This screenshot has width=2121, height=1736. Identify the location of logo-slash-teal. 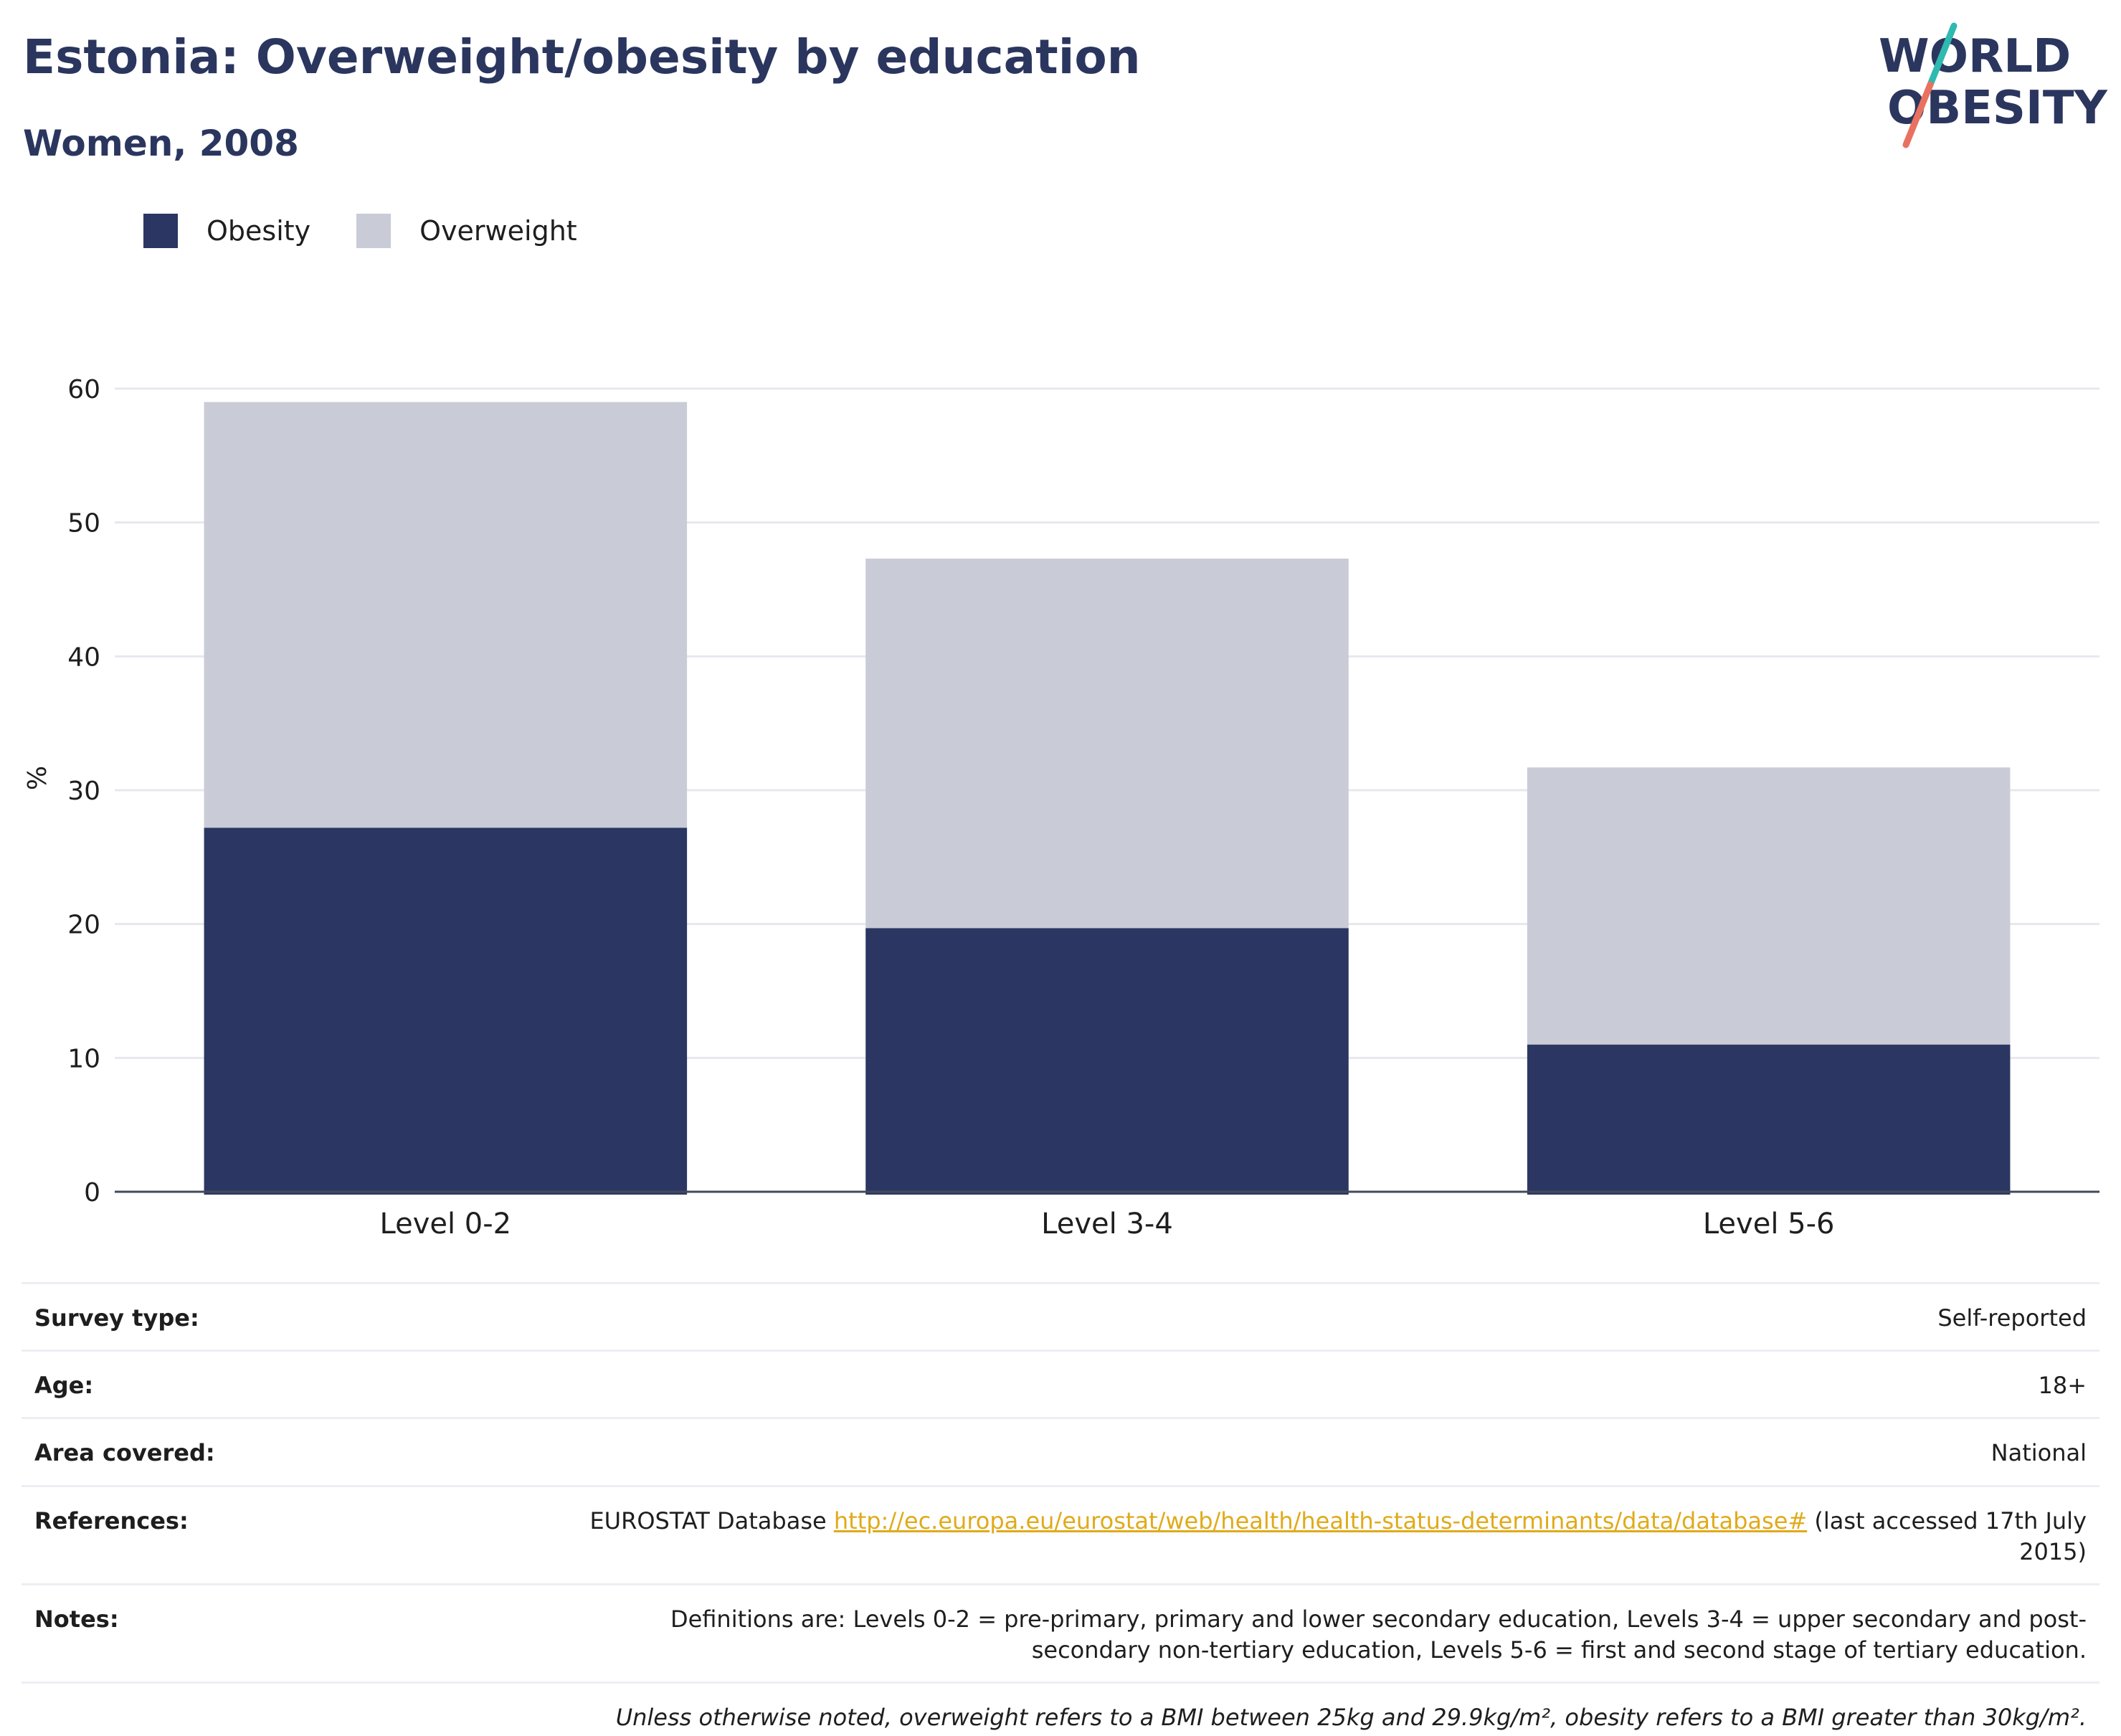
(1942, 55).